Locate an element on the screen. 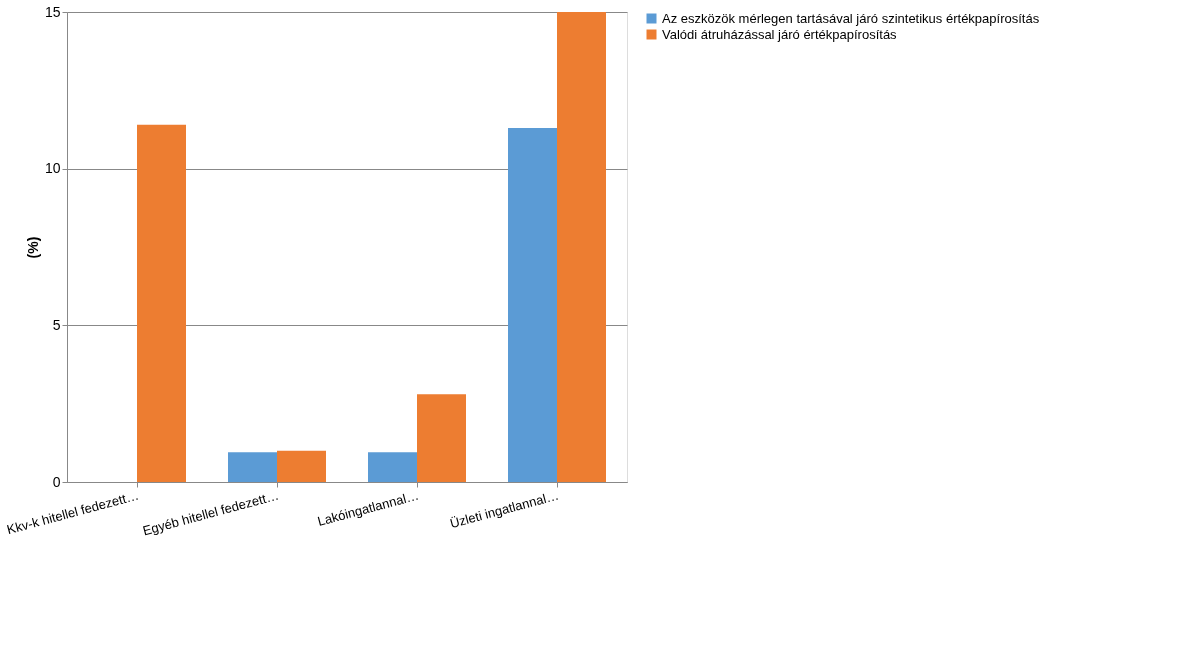 Image resolution: width=1198 pixels, height=653 pixels. legend-label: Valódi átruházással járó értékpapírosítás is located at coordinates (780, 34).